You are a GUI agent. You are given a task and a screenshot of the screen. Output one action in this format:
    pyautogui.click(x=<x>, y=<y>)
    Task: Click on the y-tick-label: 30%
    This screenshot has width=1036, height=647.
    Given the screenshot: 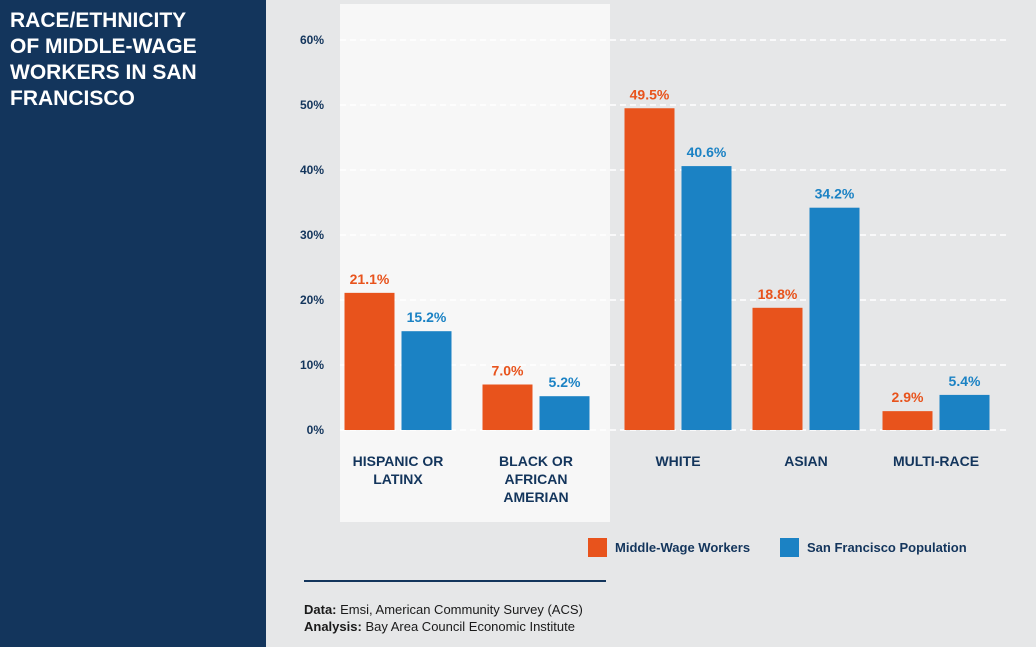 What is the action you would take?
    pyautogui.click(x=312, y=235)
    